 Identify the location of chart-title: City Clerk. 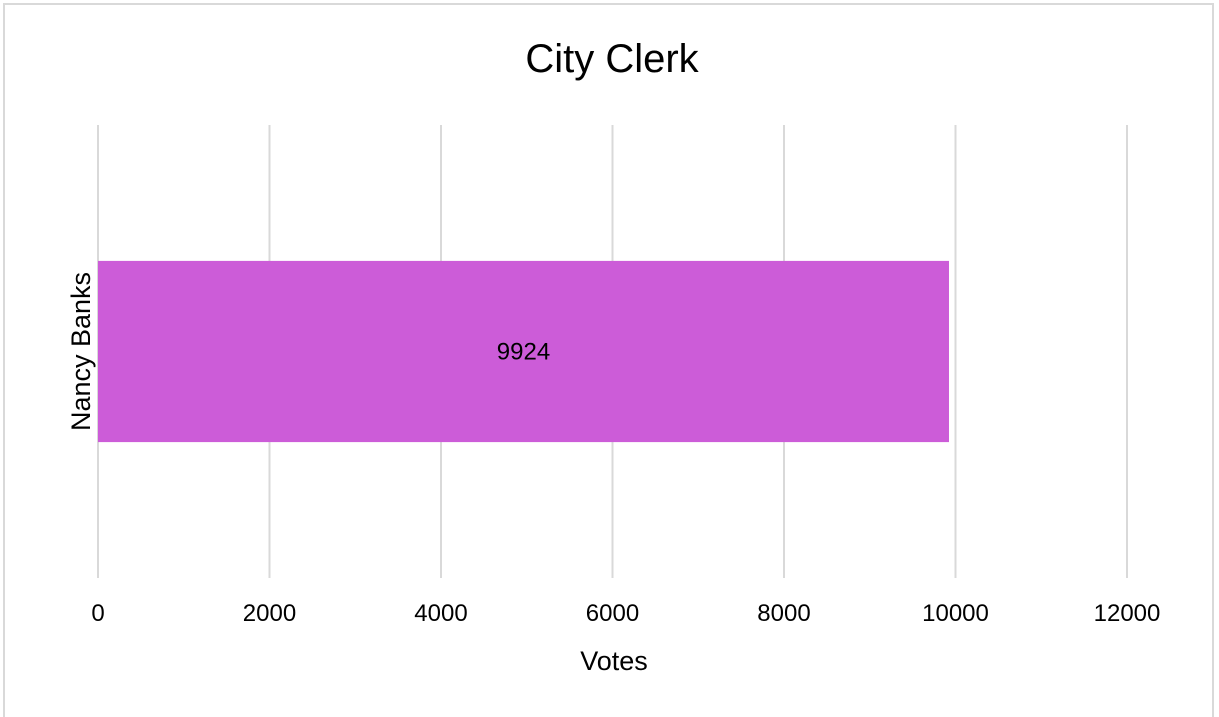
(612, 59).